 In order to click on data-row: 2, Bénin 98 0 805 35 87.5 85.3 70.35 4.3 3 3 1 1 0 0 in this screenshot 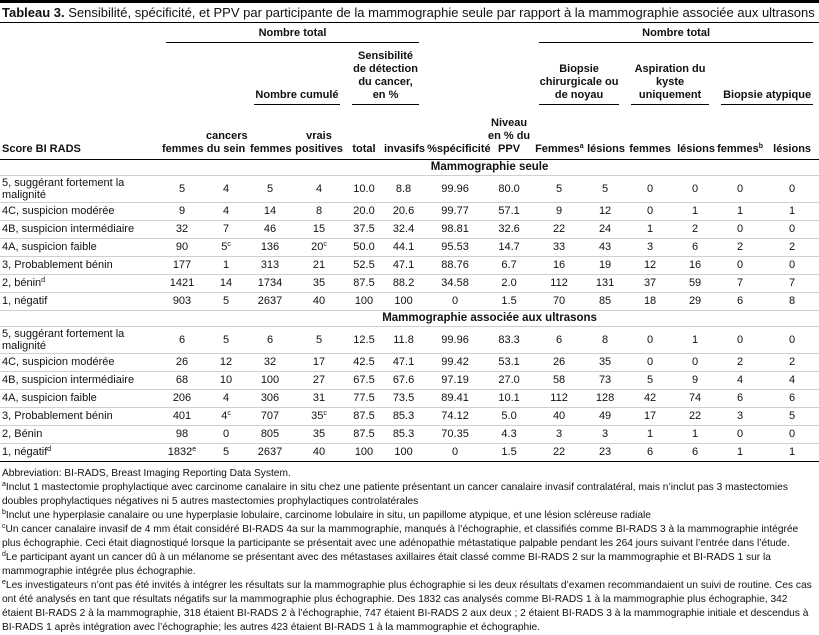, I will do `click(409, 434)`.